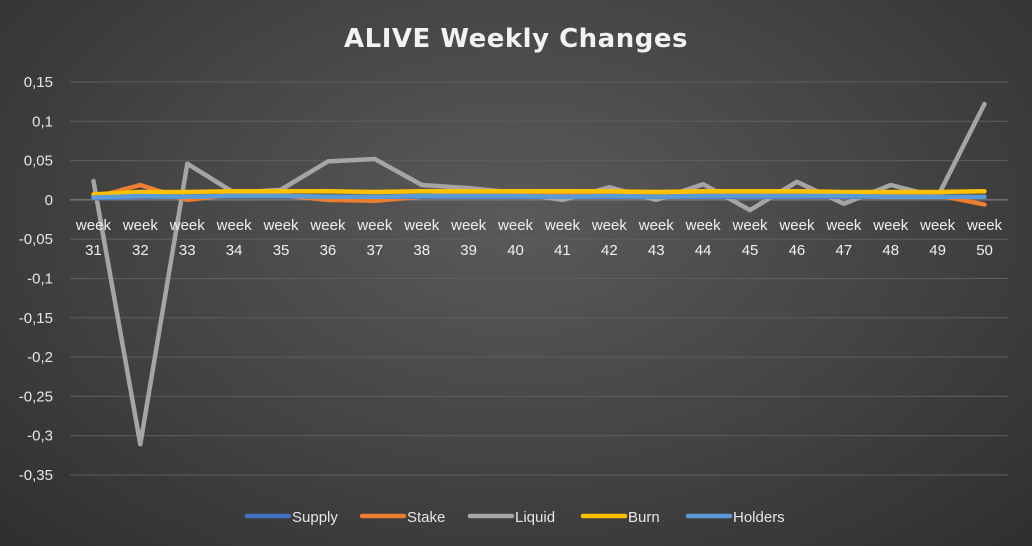  Describe the element at coordinates (234, 250) in the screenshot. I see `x-tick-label: 34` at that location.